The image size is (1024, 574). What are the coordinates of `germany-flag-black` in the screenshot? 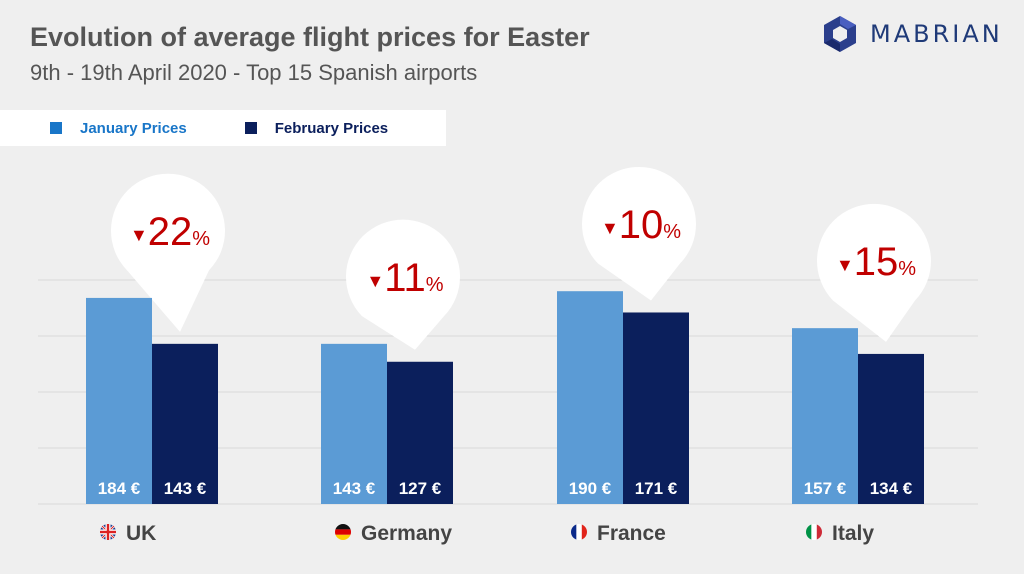 It's located at (343, 527).